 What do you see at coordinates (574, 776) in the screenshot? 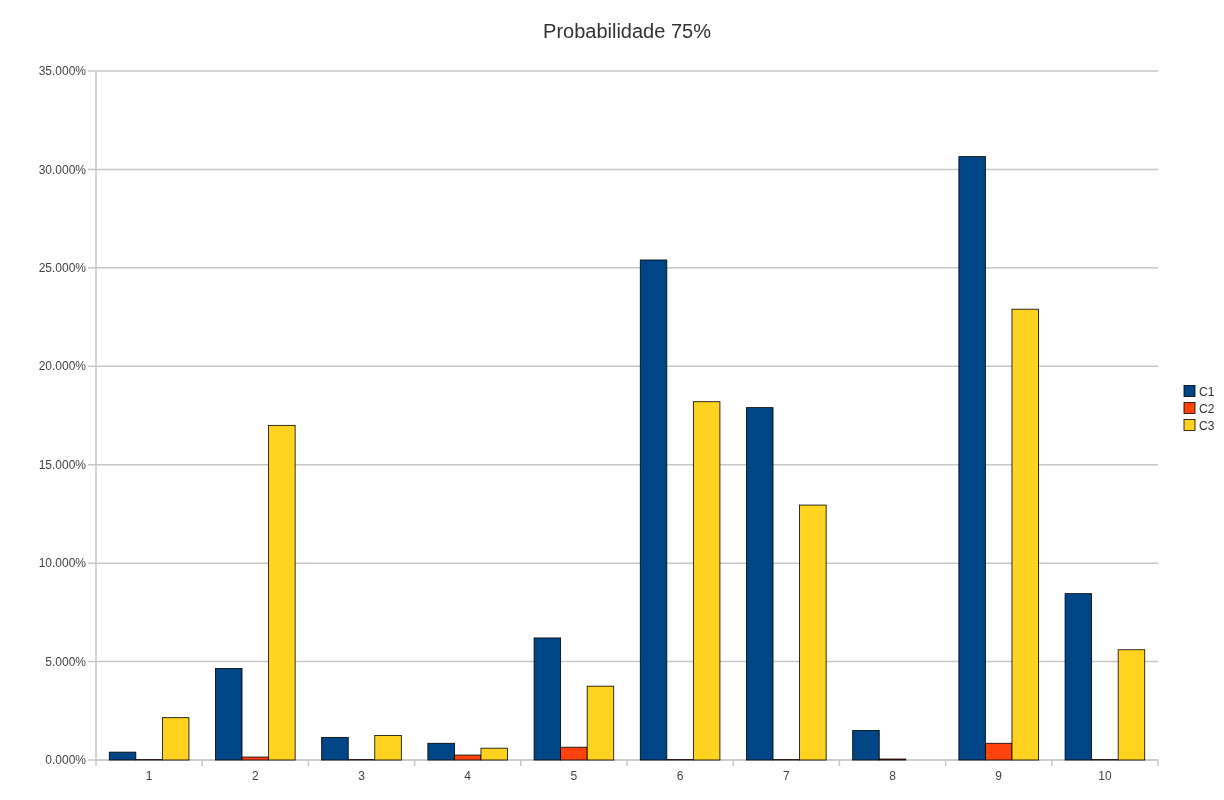
I see `x-tick-label: 5` at bounding box center [574, 776].